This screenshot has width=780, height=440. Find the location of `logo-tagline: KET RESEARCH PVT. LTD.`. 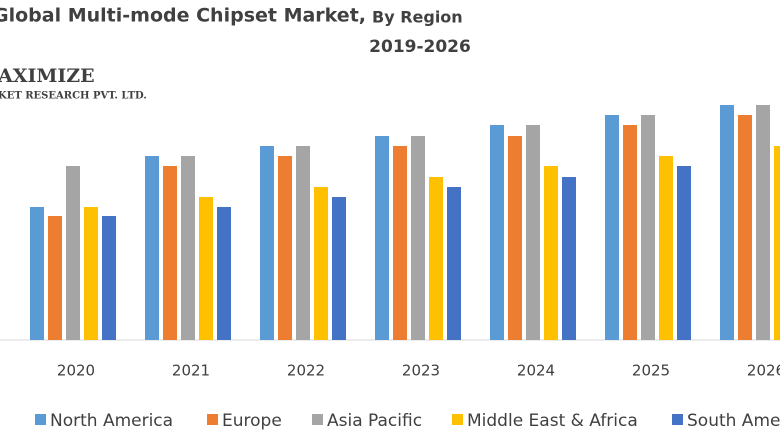

logo-tagline: KET RESEARCH PVT. LTD. is located at coordinates (73, 96).